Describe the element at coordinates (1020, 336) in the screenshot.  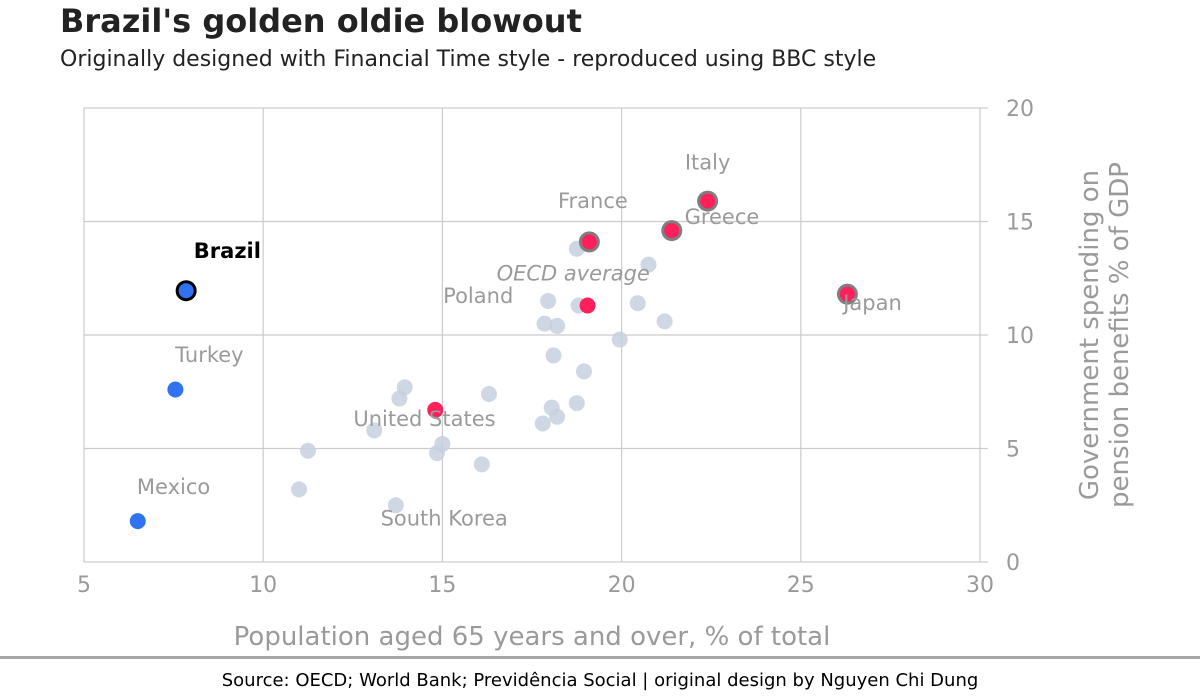
I see `y-tick-label: 10` at that location.